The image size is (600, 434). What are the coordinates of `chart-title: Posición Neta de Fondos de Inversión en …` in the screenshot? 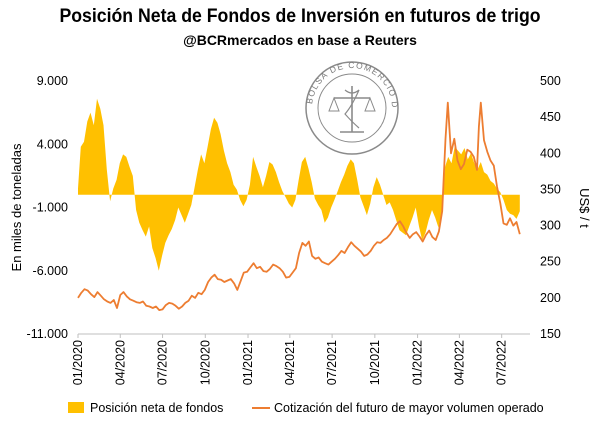 It's located at (300, 16).